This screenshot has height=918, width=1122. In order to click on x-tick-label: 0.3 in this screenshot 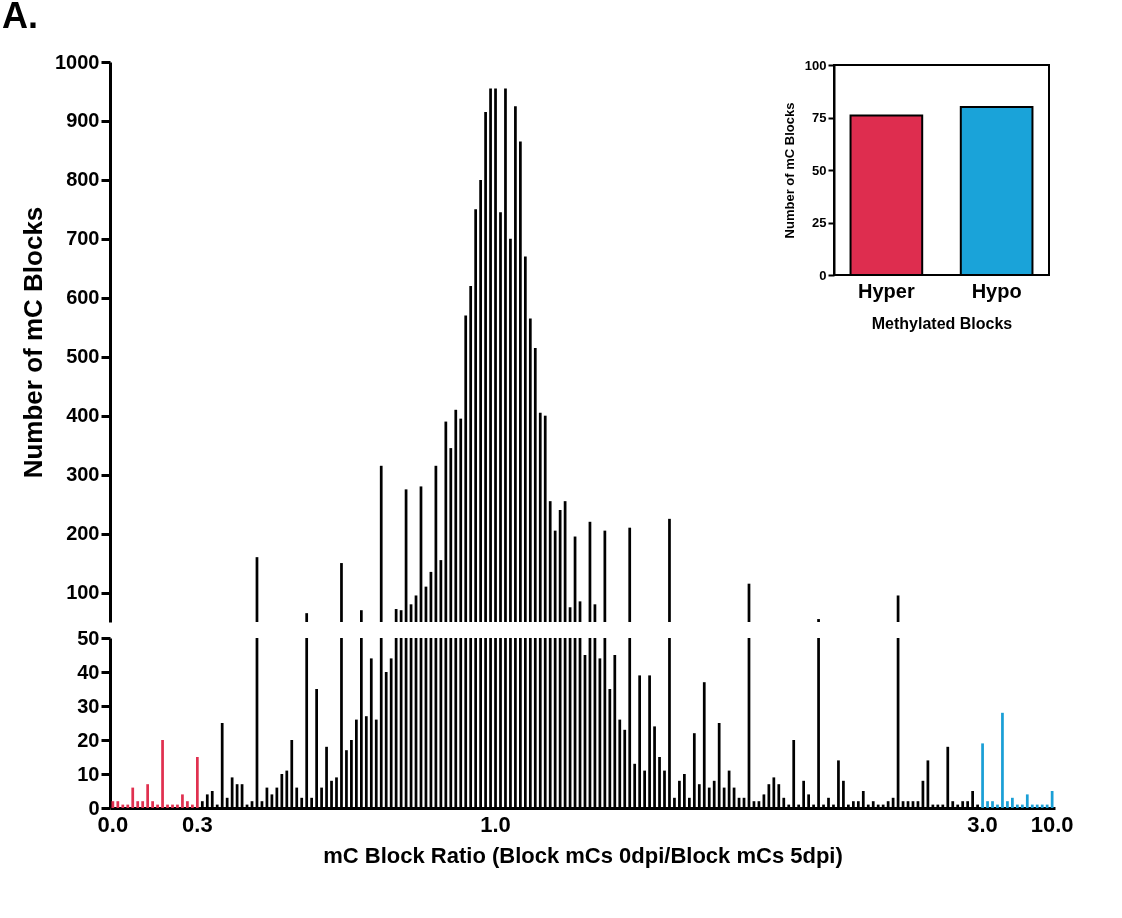, I will do `click(197, 824)`.